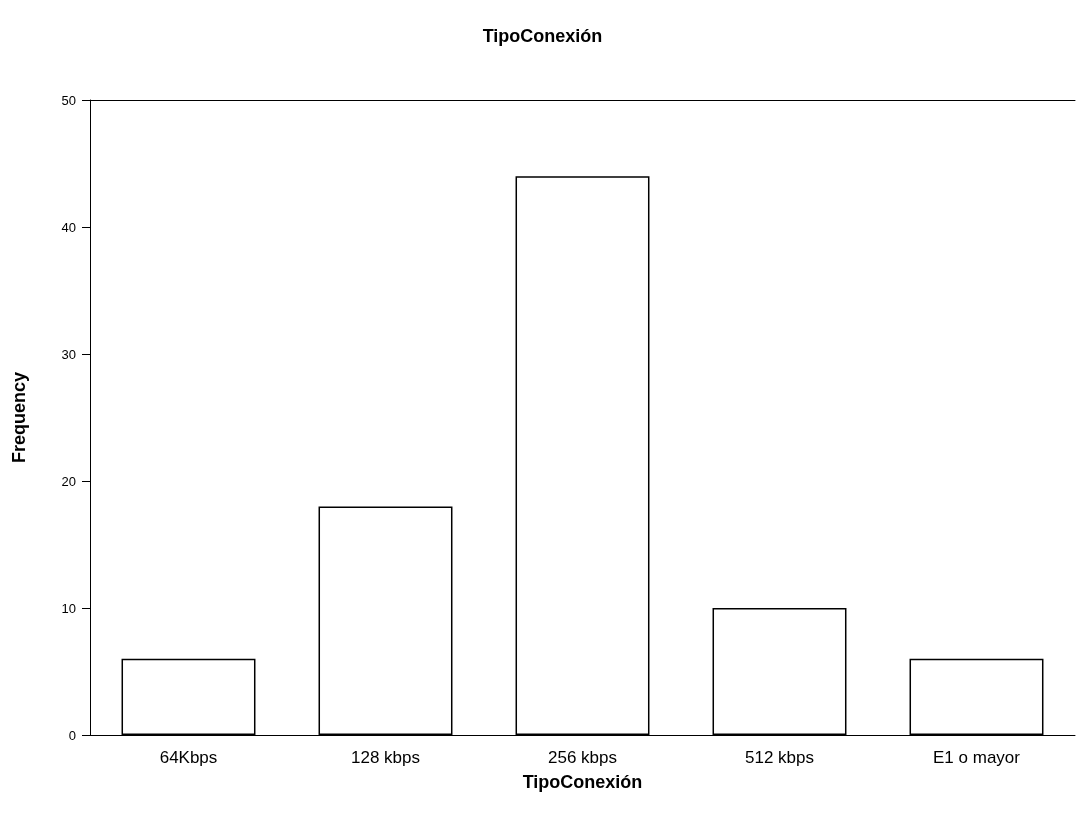  Describe the element at coordinates (72, 735) in the screenshot. I see `y-tick-label: 0` at that location.